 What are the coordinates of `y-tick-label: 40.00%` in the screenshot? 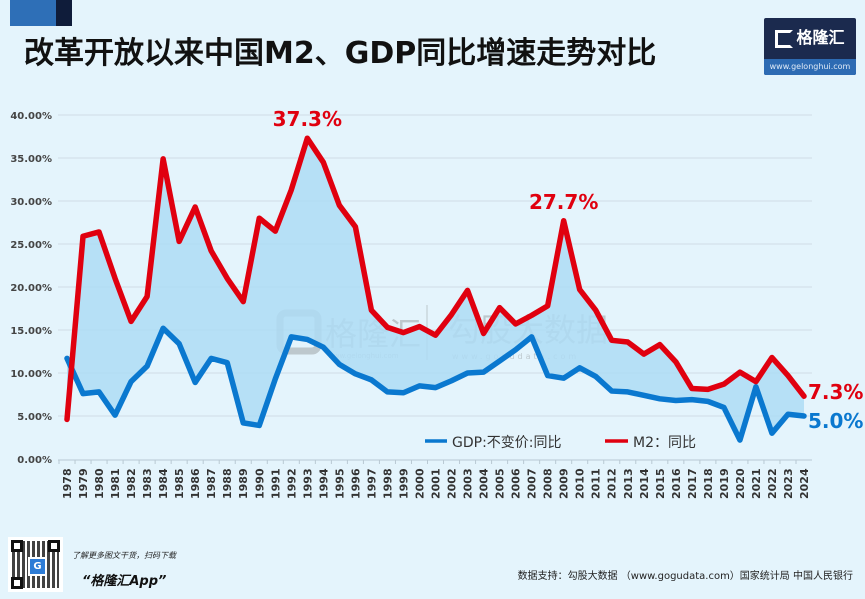 It's located at (31, 116).